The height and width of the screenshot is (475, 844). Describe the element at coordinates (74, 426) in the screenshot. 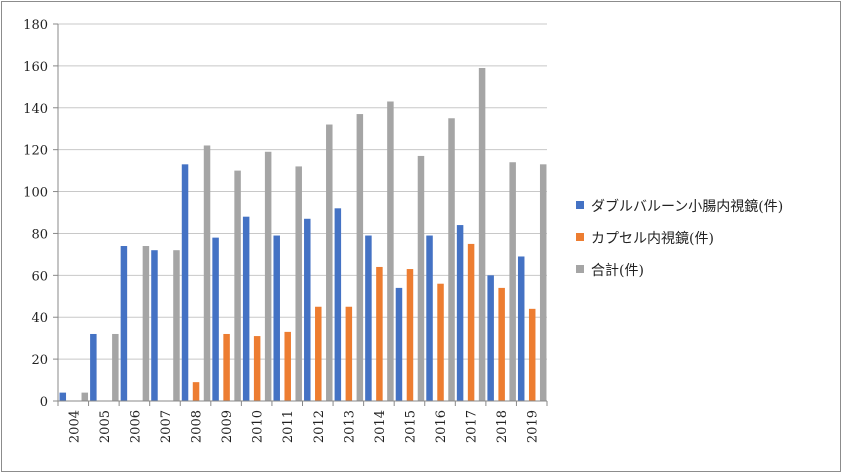

I see `x-tick-label: 2004` at that location.